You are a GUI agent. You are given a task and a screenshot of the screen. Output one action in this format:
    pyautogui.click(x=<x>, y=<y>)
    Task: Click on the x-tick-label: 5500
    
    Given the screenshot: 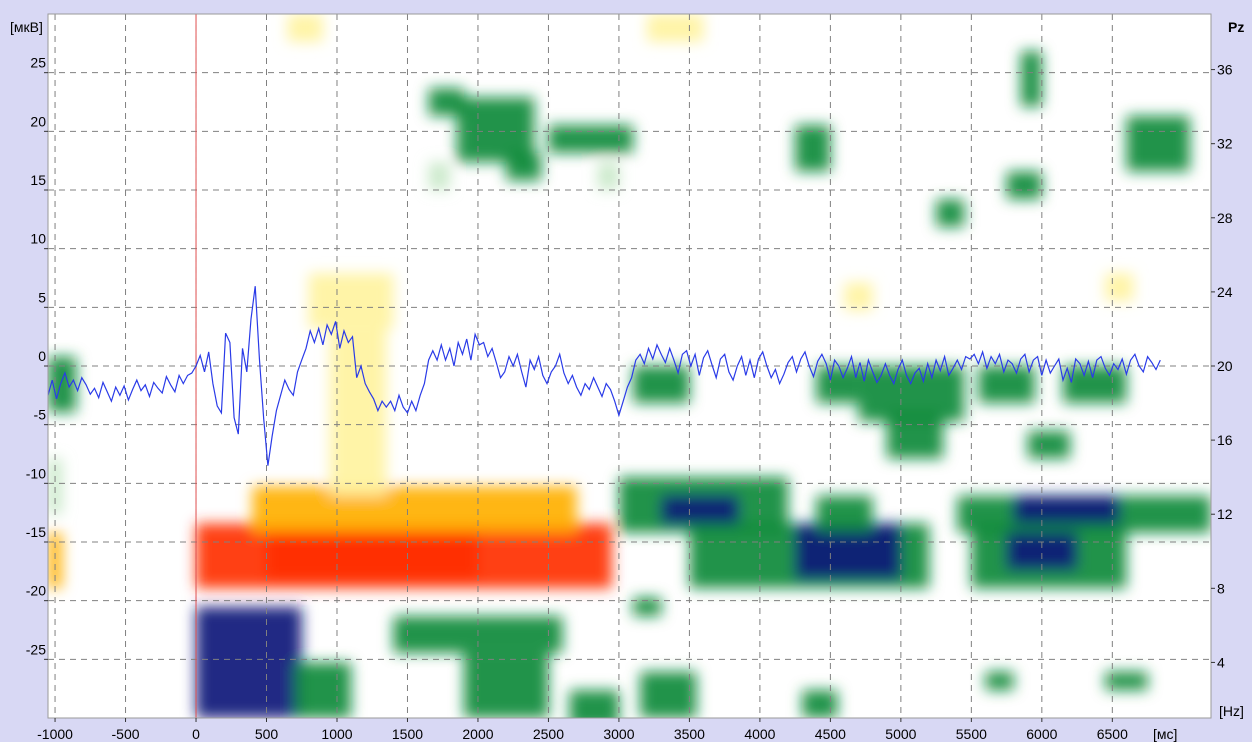 What is the action you would take?
    pyautogui.click(x=971, y=734)
    